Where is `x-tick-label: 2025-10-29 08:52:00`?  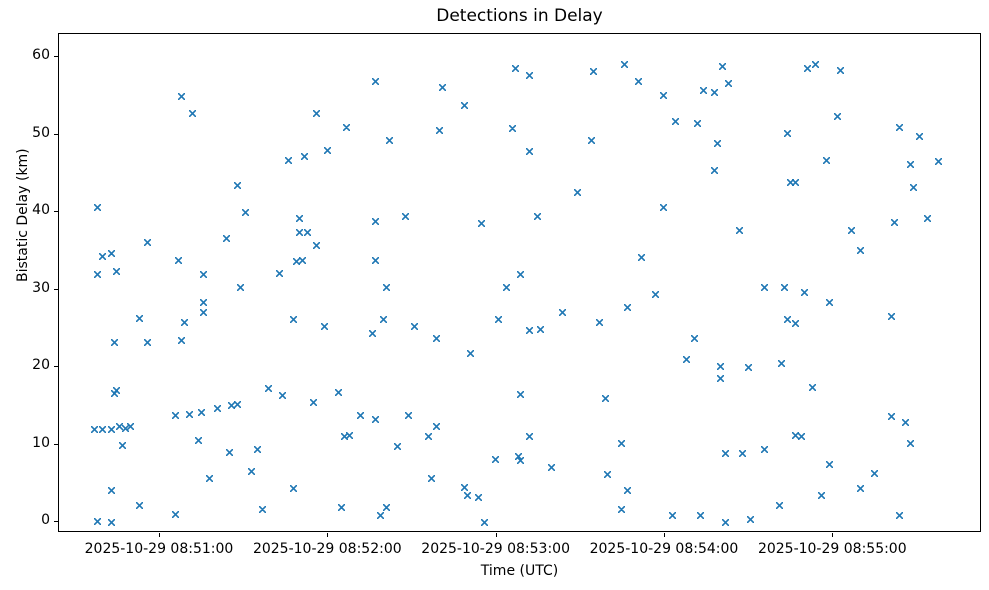 x-tick-label: 2025-10-29 08:52:00 is located at coordinates (327, 549).